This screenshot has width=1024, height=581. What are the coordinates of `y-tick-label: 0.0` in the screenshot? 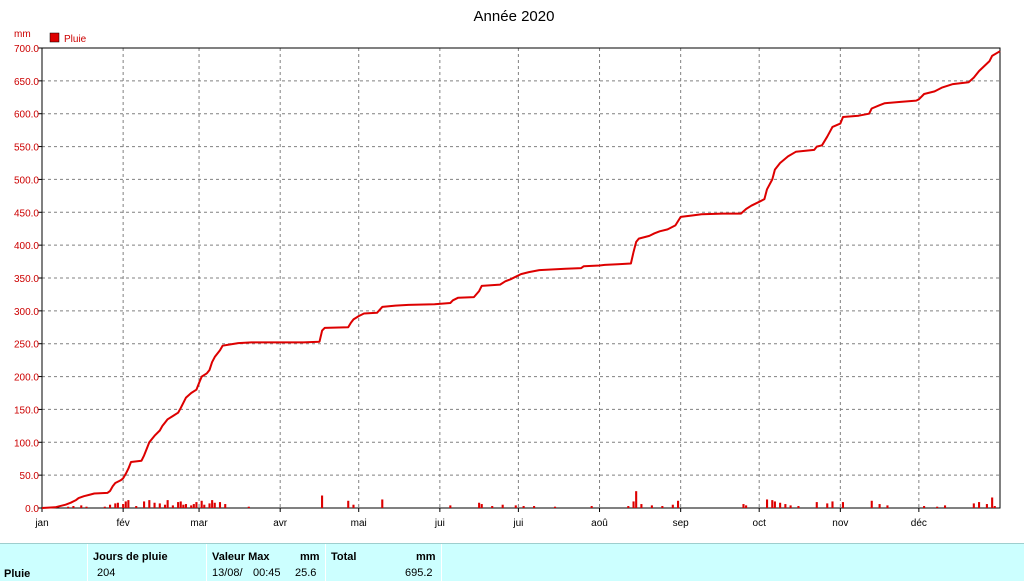 It's located at (32, 509).